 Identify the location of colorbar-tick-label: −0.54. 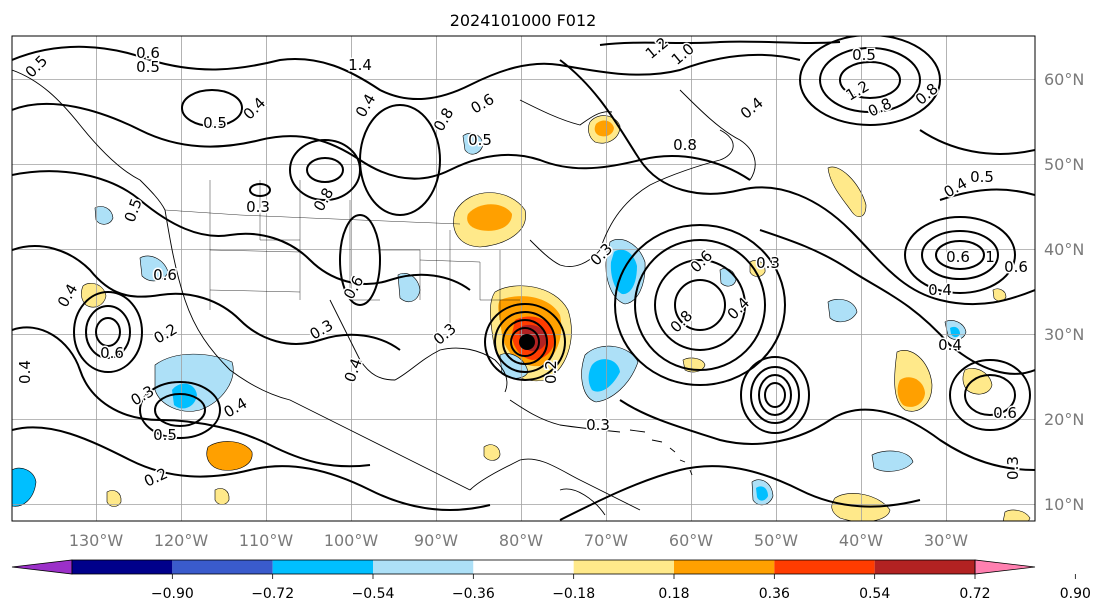
(373, 594).